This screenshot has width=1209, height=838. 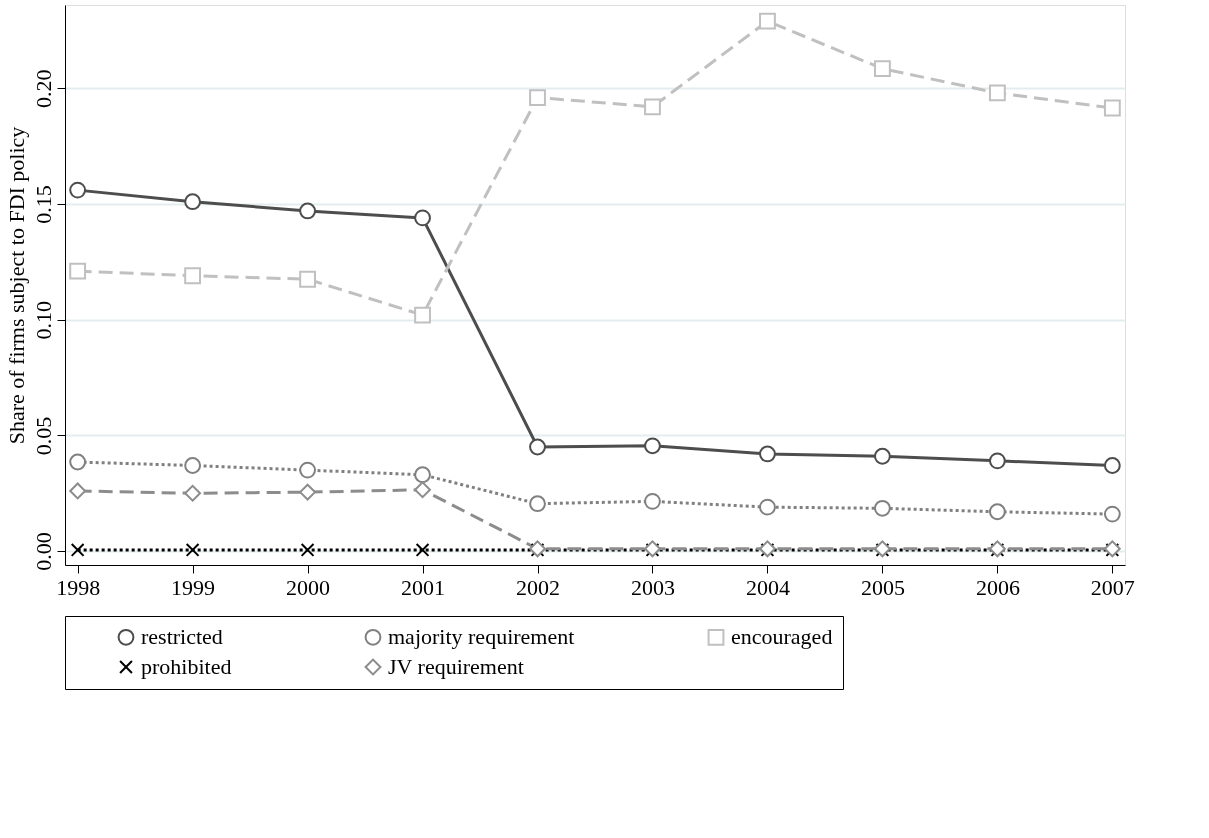 I want to click on y-tick-label: 0.10, so click(x=43, y=320).